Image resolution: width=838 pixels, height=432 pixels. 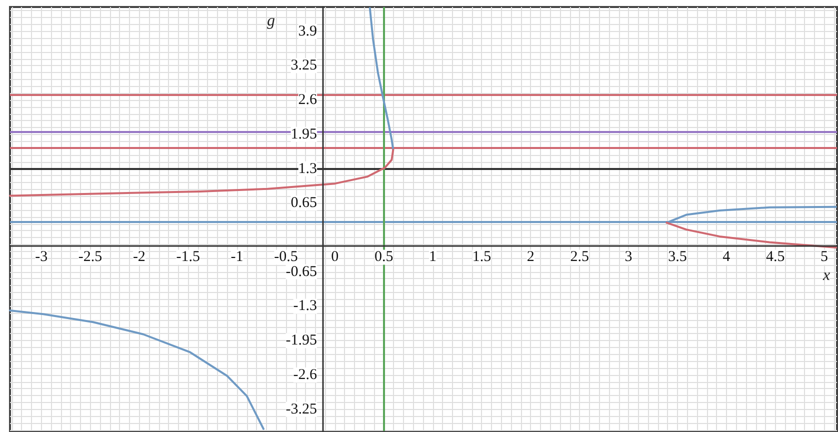 I want to click on y-tick-label: 2.6, so click(x=308, y=100).